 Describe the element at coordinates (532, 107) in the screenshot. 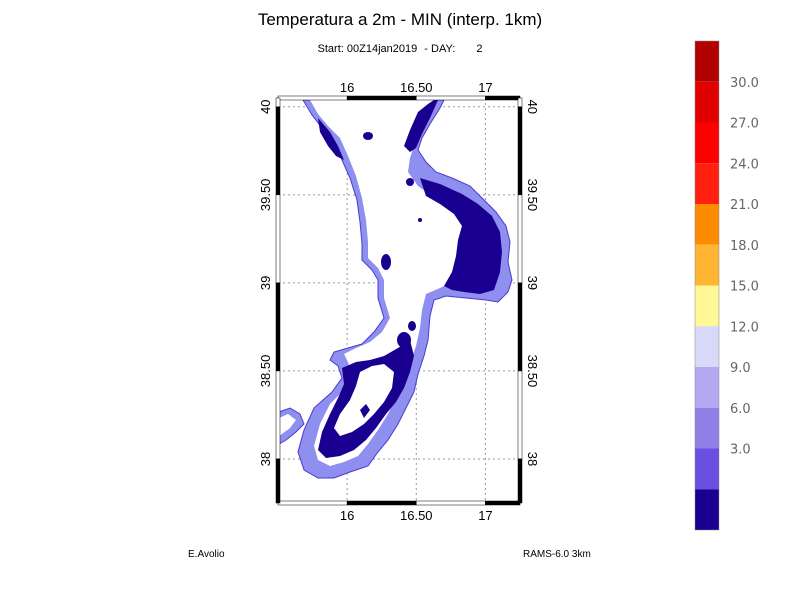

I see `lat-tick-right-0: 40` at that location.